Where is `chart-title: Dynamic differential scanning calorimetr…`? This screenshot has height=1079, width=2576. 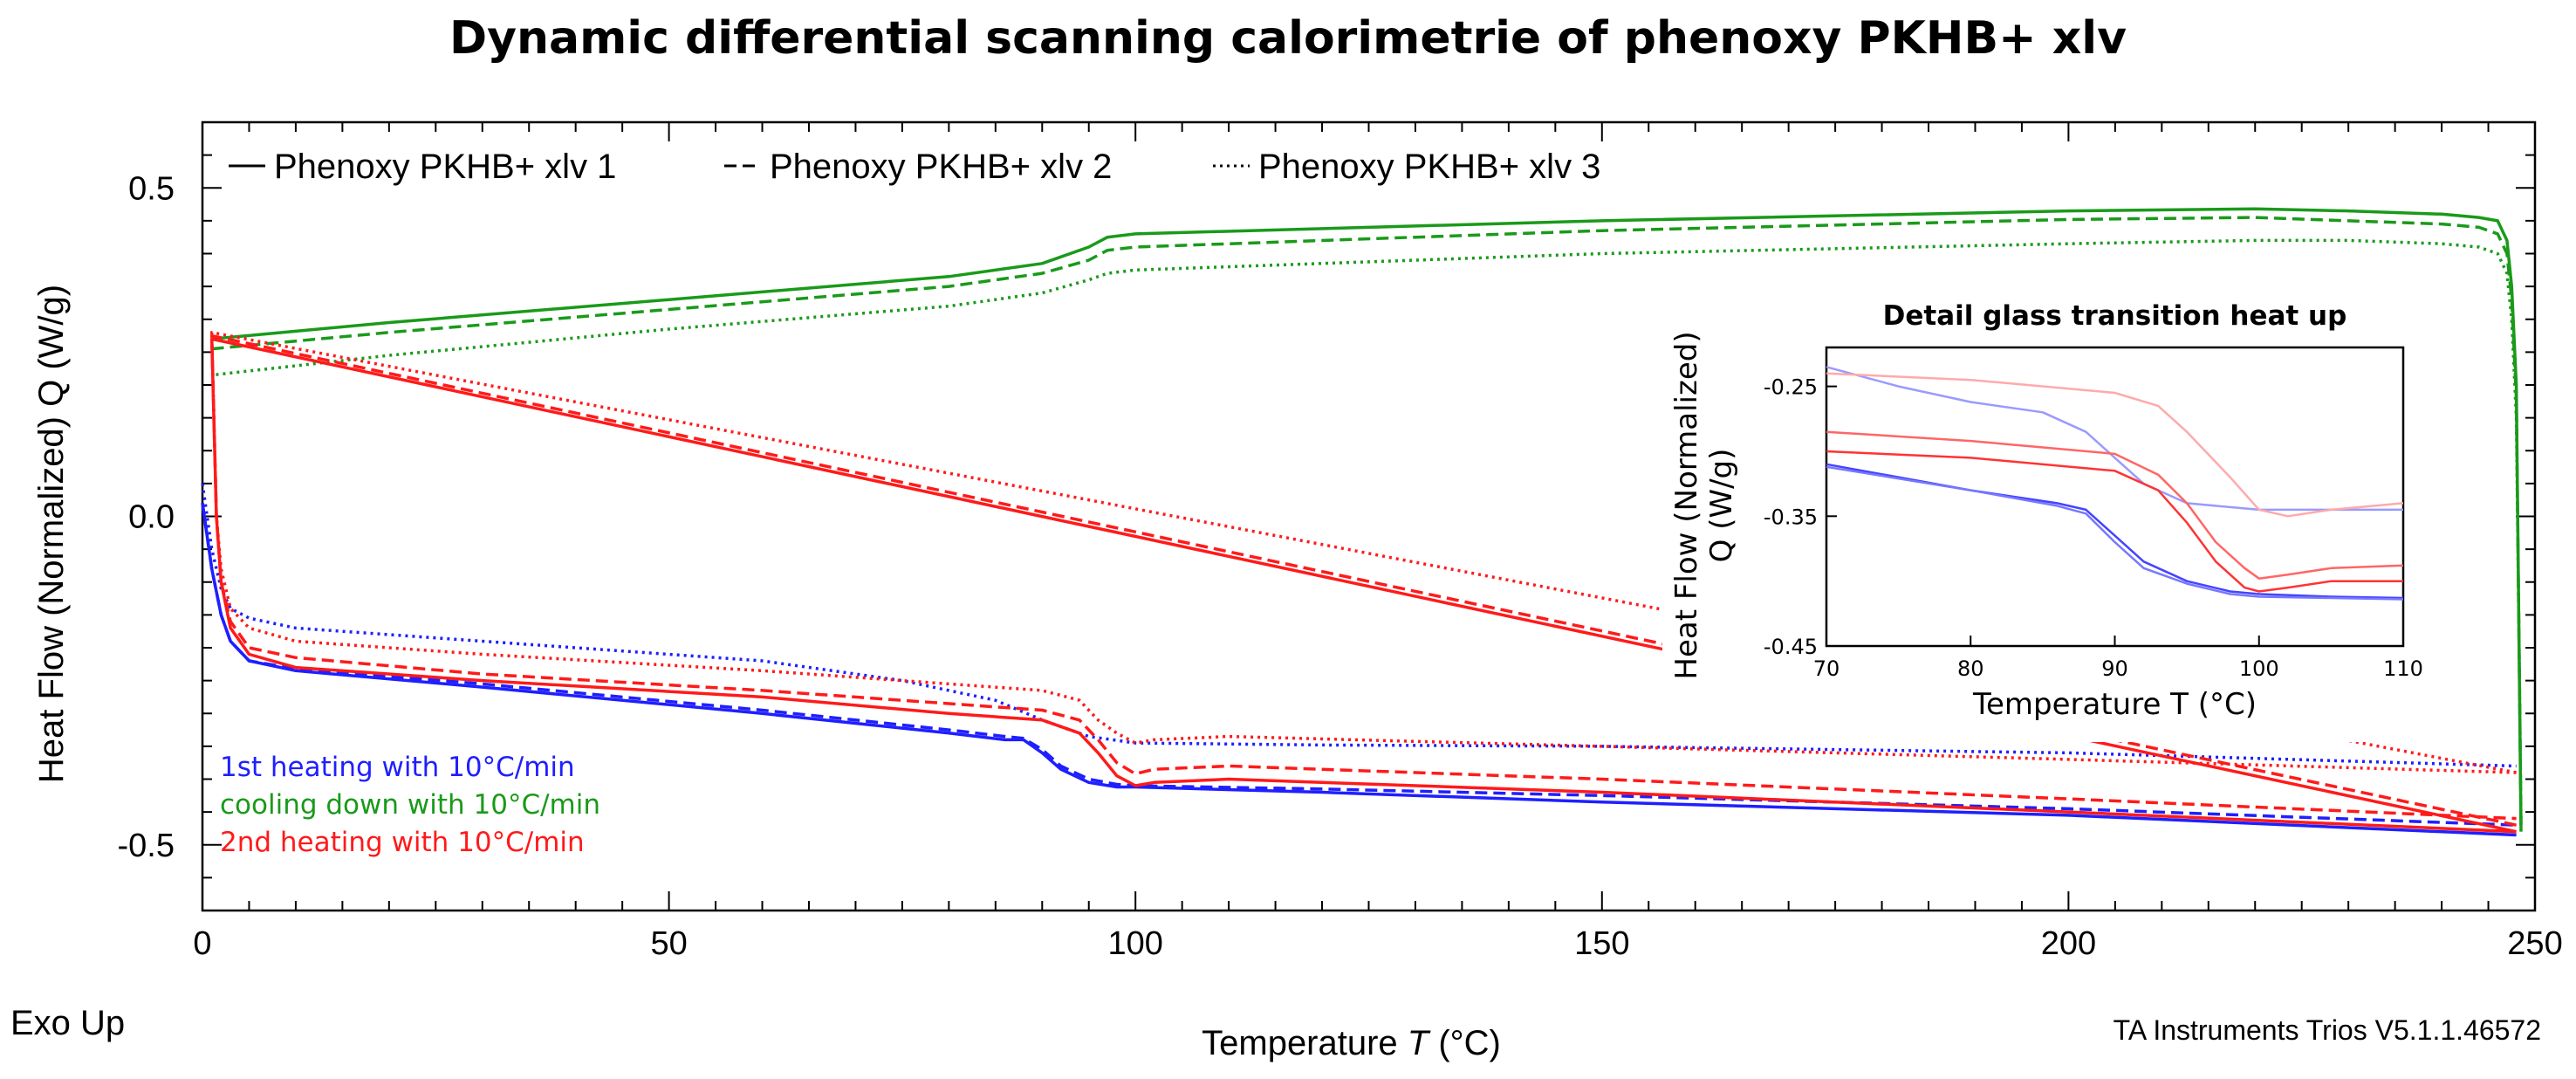
chart-title: Dynamic differential scanning calorimetr… is located at coordinates (1288, 38).